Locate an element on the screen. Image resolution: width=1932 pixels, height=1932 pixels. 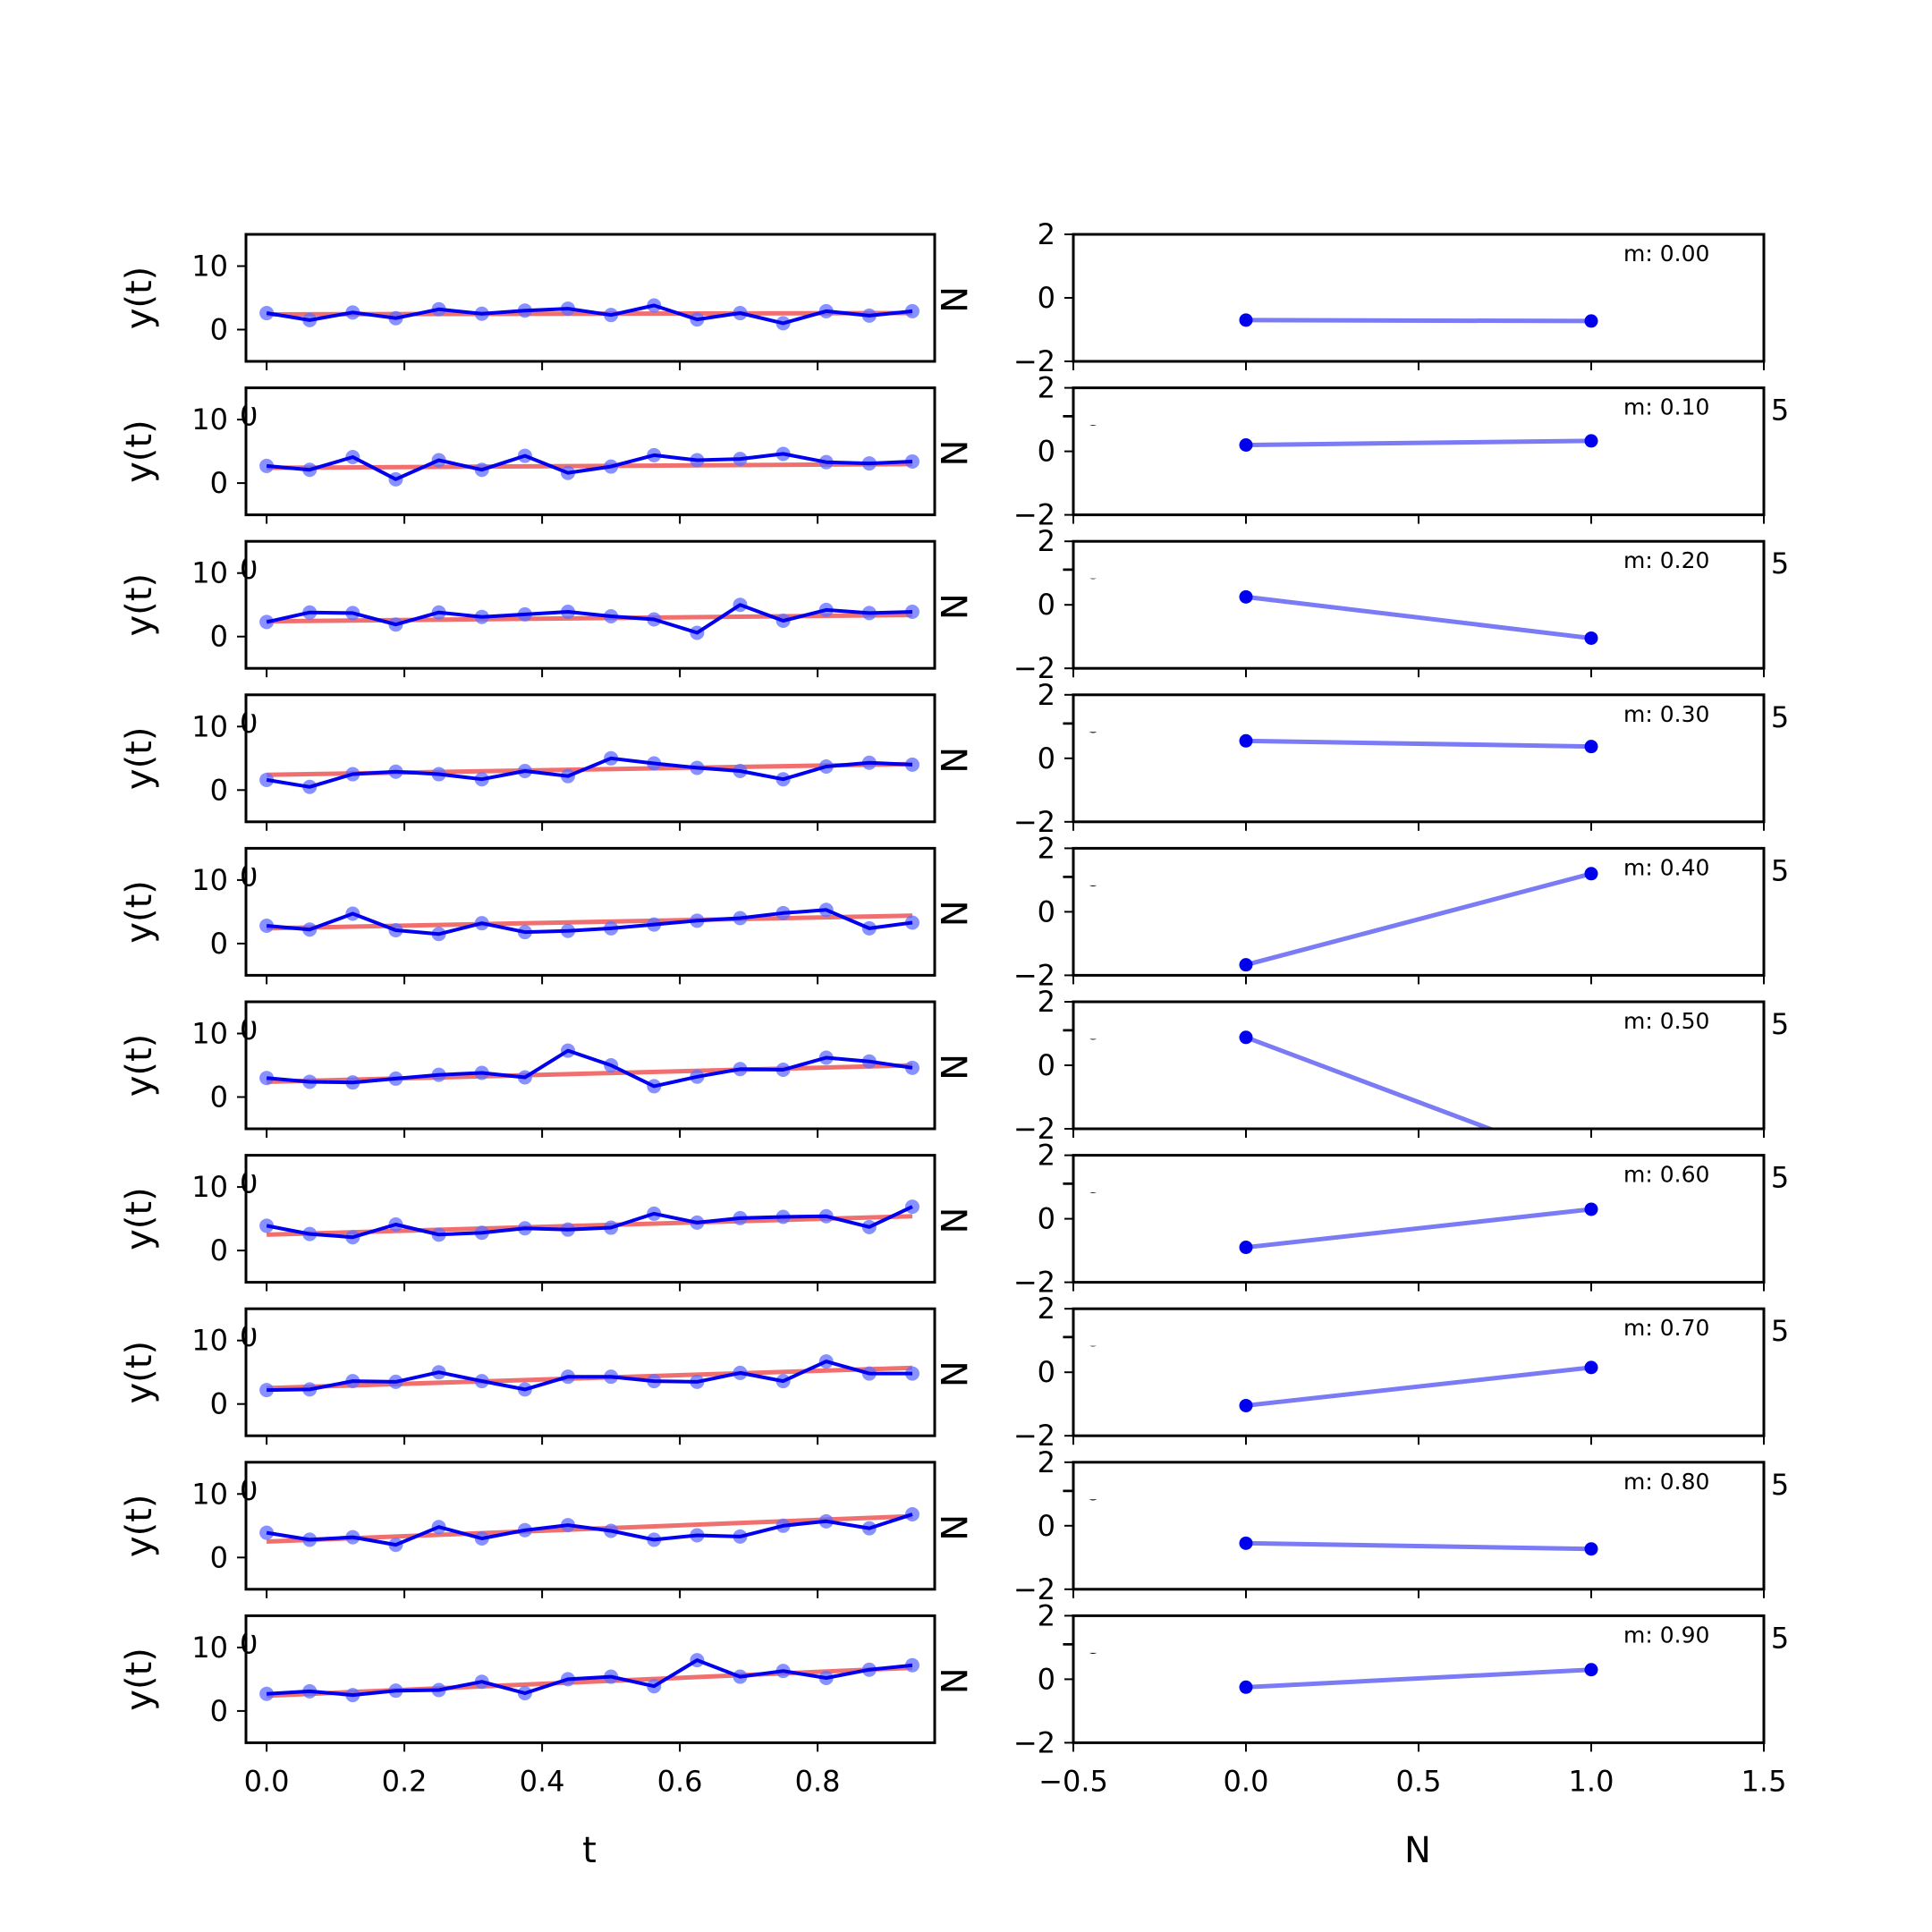
left-subplot-4: 0 10 y(t) is located at coordinates (527, 762).